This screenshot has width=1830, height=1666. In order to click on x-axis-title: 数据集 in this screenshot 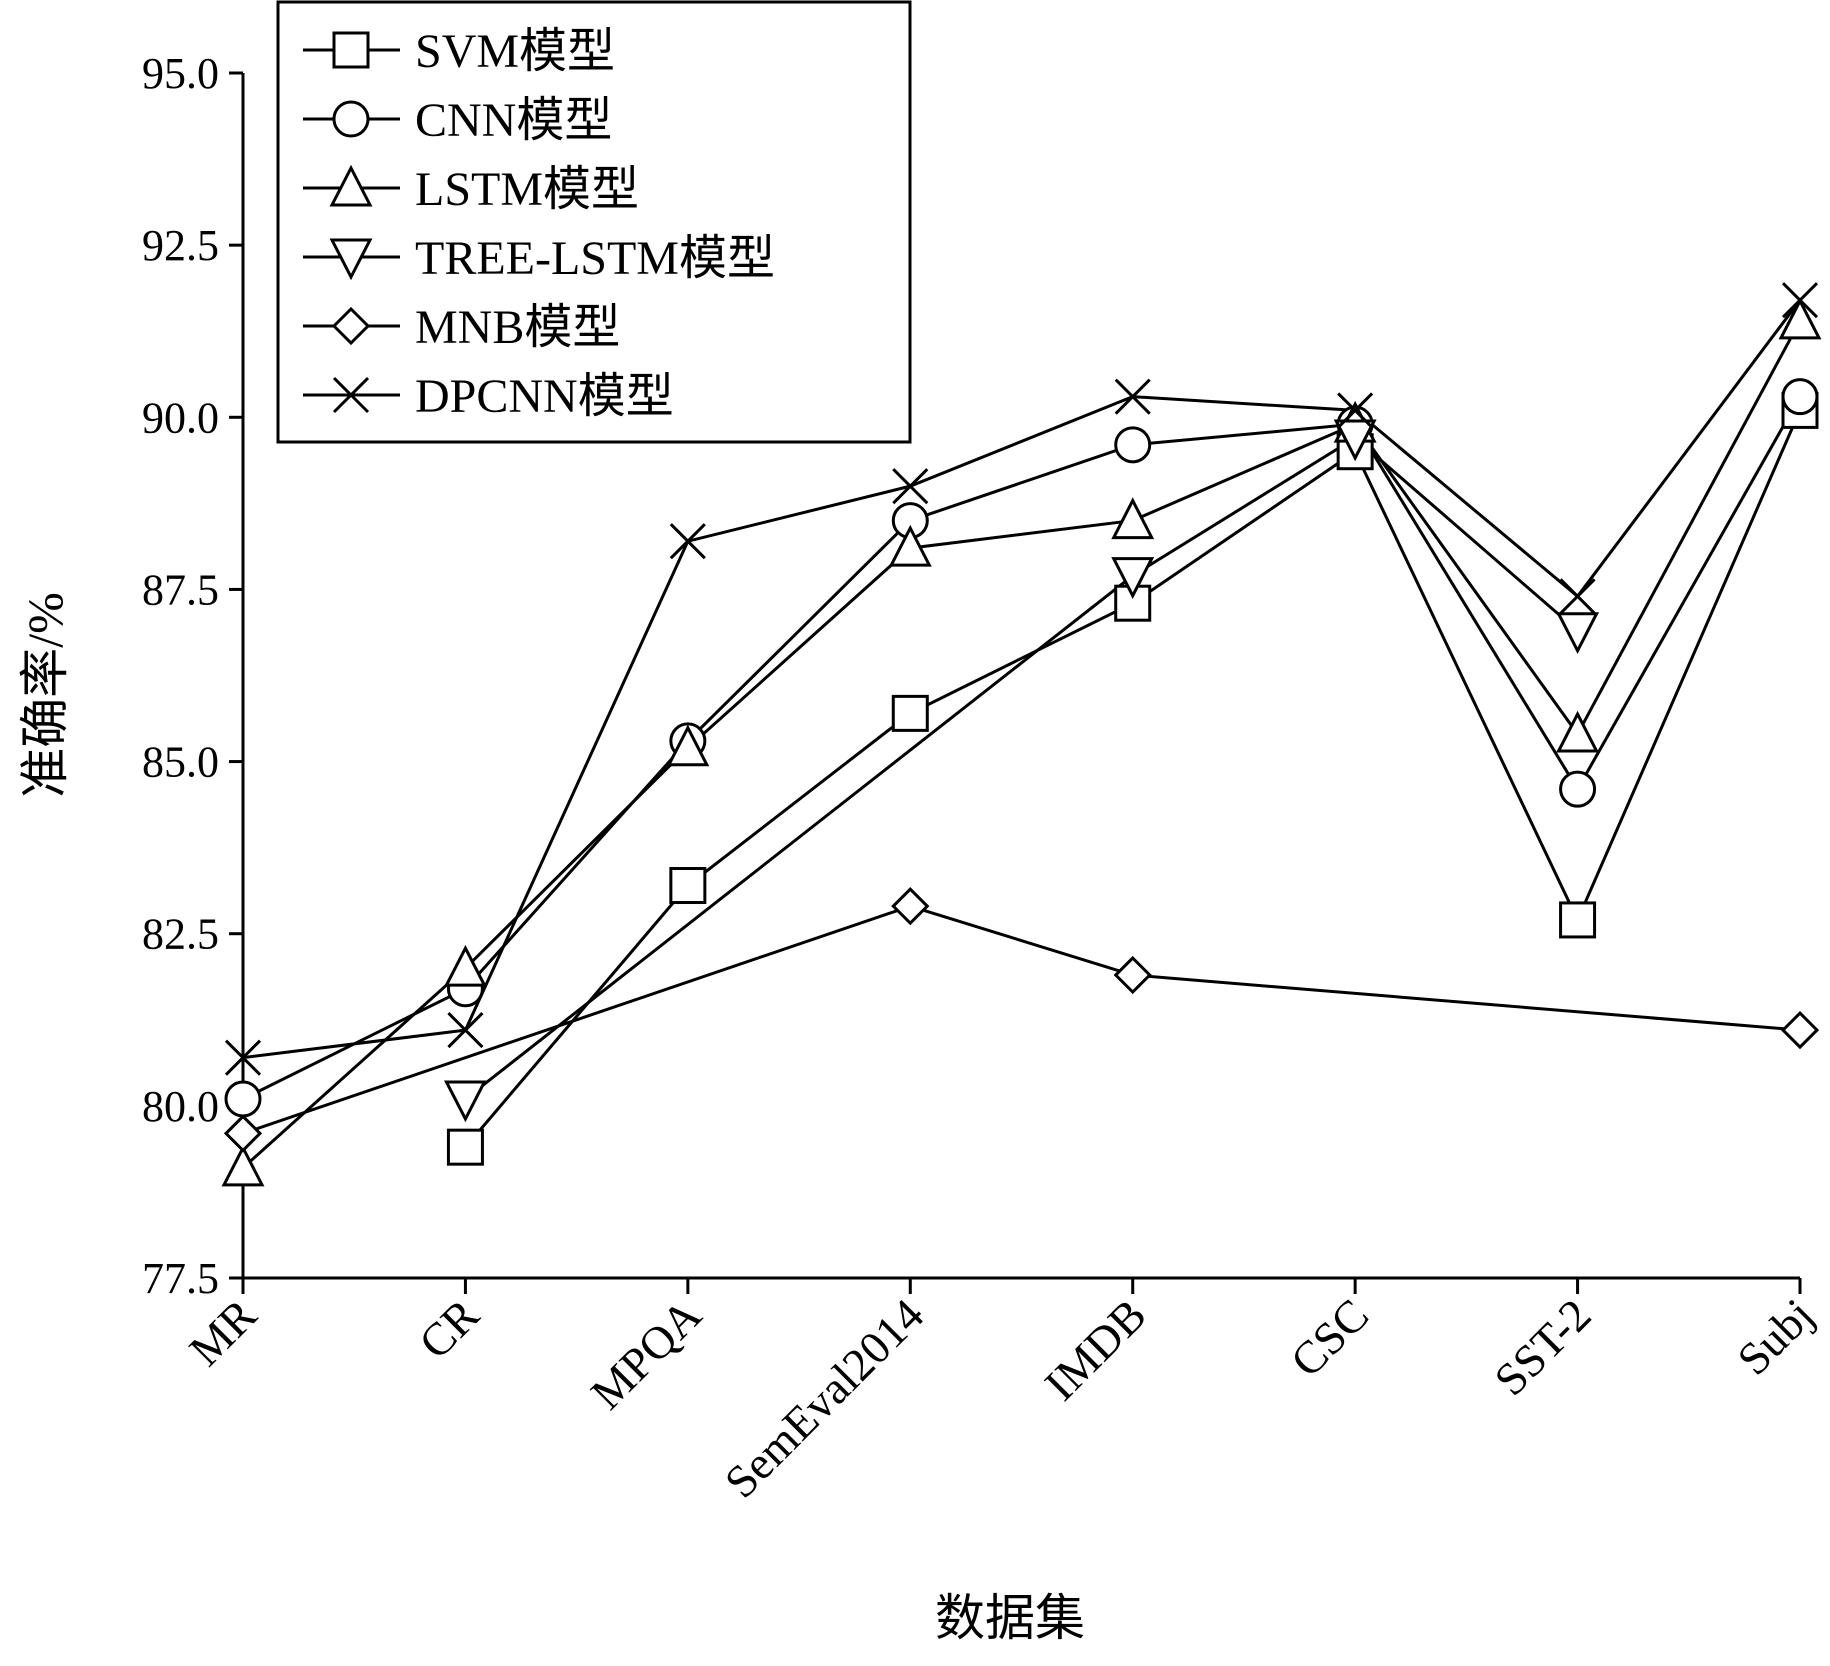, I will do `click(1010, 1618)`.